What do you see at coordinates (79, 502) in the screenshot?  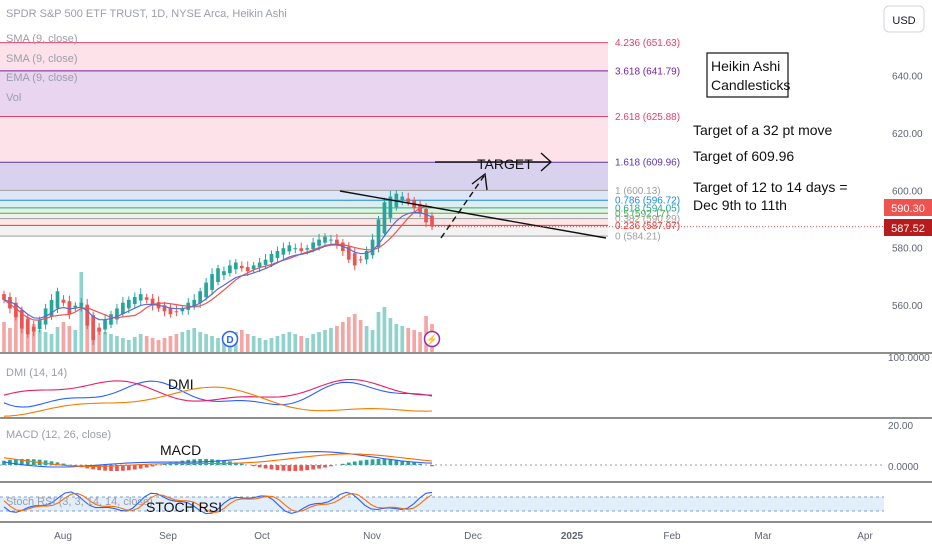 I see `stoch-title: Stoch RSI (3, 3, 14, 14, close)` at bounding box center [79, 502].